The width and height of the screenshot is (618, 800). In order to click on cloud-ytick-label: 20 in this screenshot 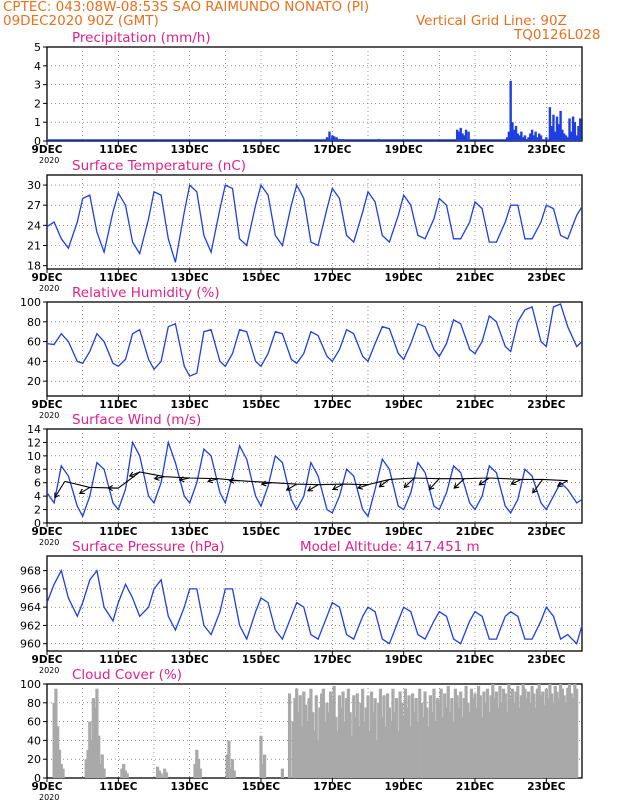, I will do `click(34, 759)`.